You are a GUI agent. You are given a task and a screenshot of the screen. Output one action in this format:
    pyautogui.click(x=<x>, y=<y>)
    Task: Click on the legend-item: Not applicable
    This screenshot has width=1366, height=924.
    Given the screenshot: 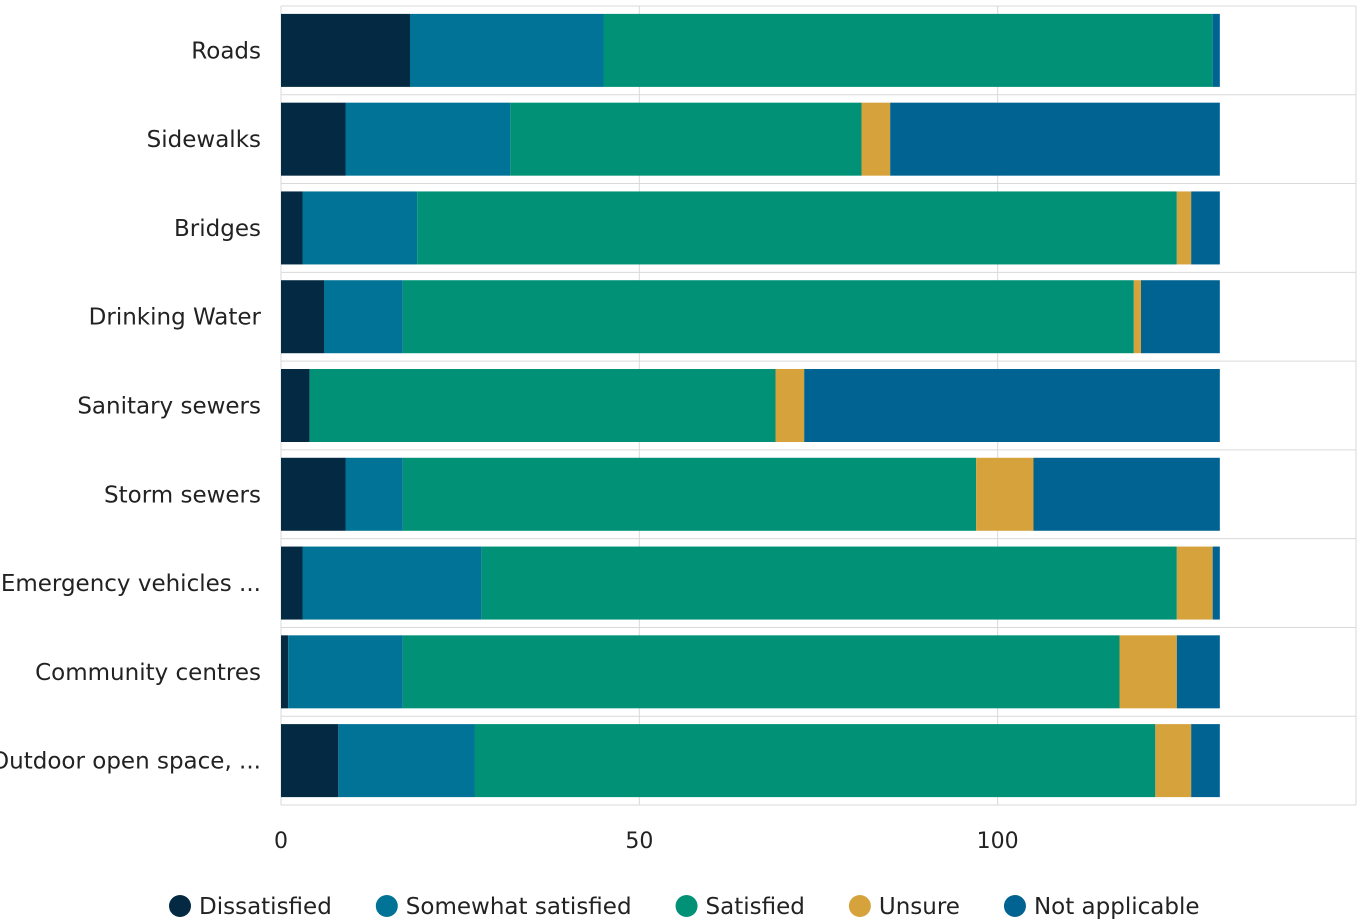 What is the action you would take?
    pyautogui.click(x=1101, y=907)
    